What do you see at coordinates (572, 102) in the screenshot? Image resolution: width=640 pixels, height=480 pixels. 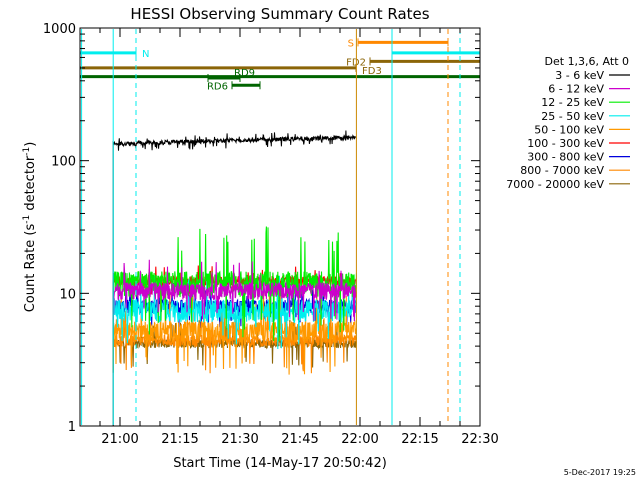 I see `legend-label-2: 12 - 25 keV` at bounding box center [572, 102].